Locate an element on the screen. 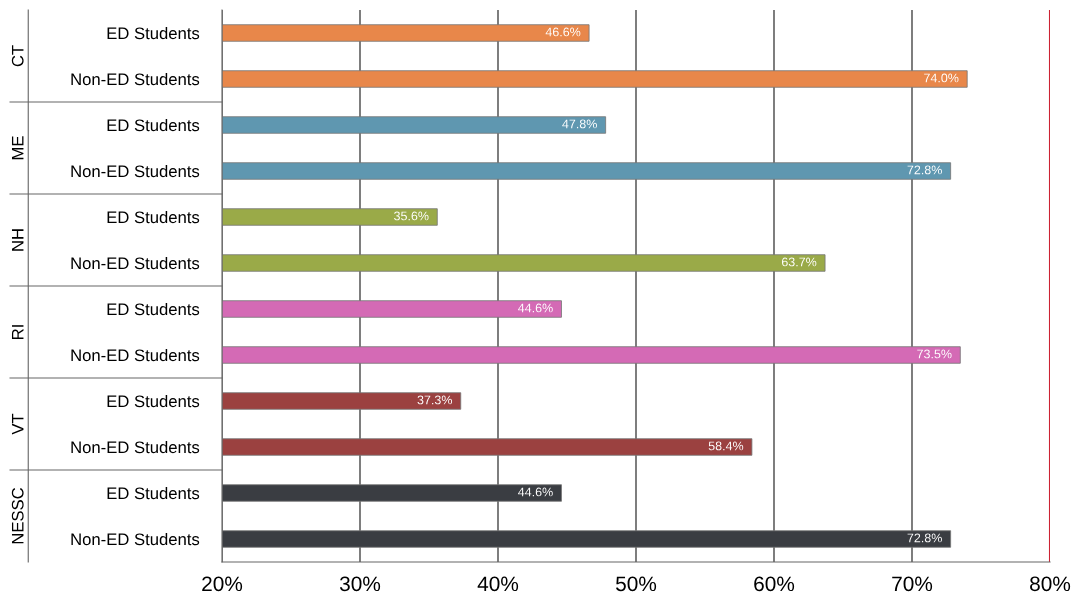  x-tick-label: 80% is located at coordinates (1050, 584).